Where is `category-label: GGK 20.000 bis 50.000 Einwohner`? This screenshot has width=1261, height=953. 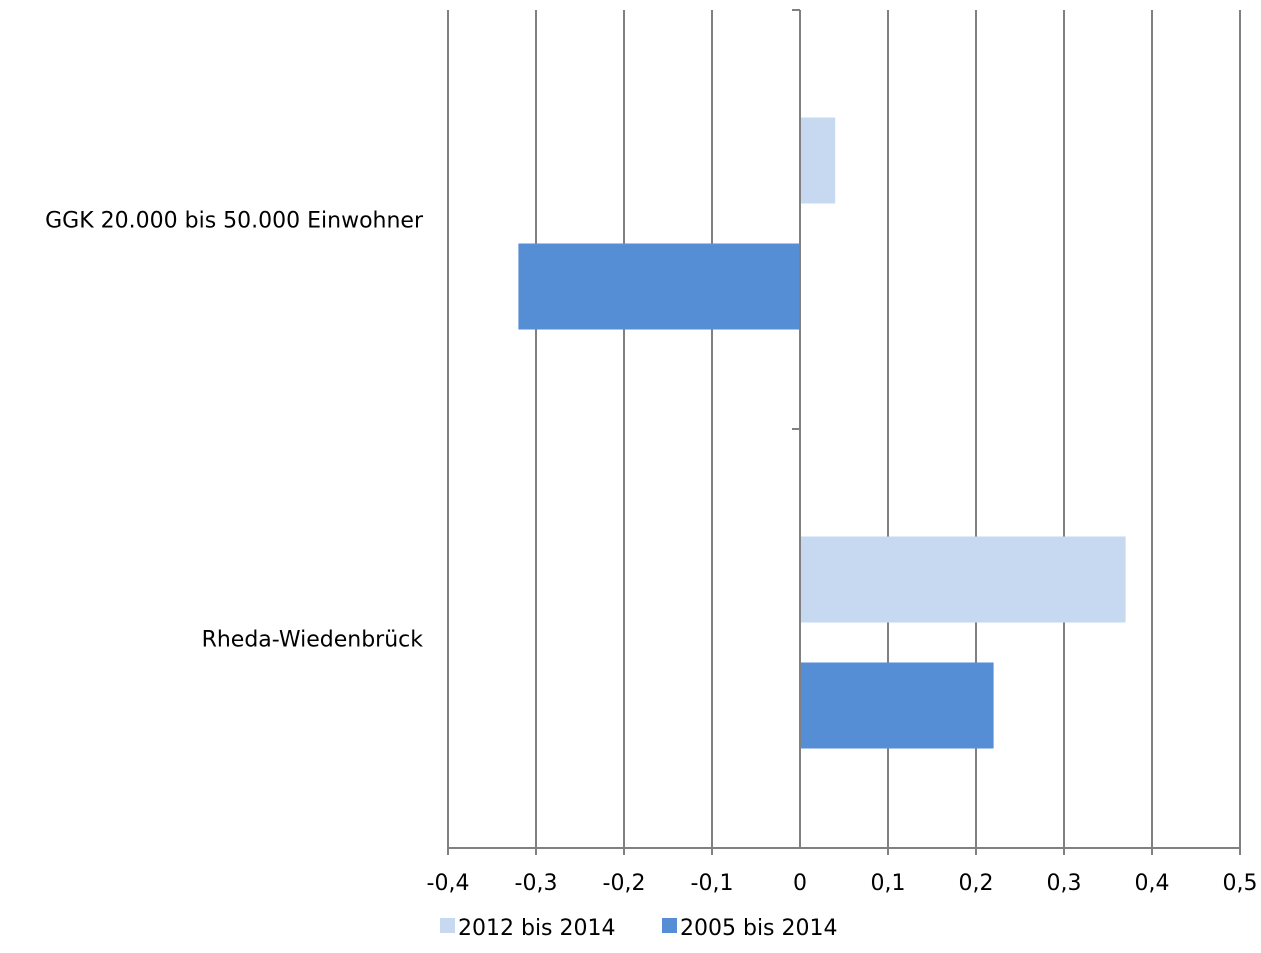 category-label: GGK 20.000 bis 50.000 Einwohner is located at coordinates (234, 221).